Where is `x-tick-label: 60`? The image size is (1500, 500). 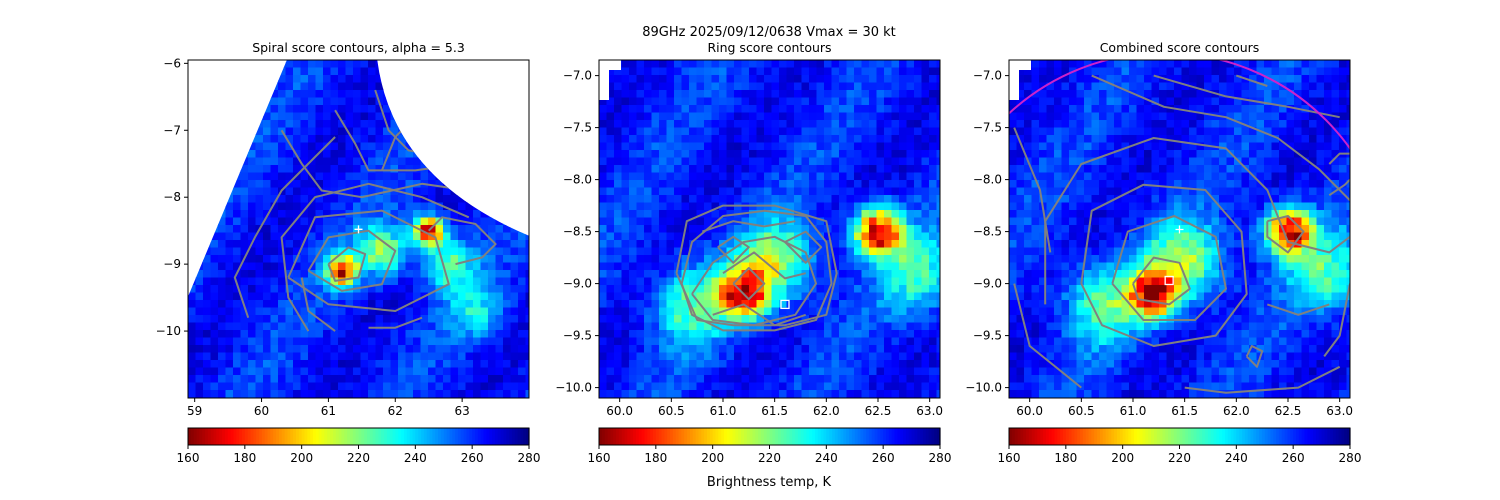 x-tick-label: 60 is located at coordinates (261, 411).